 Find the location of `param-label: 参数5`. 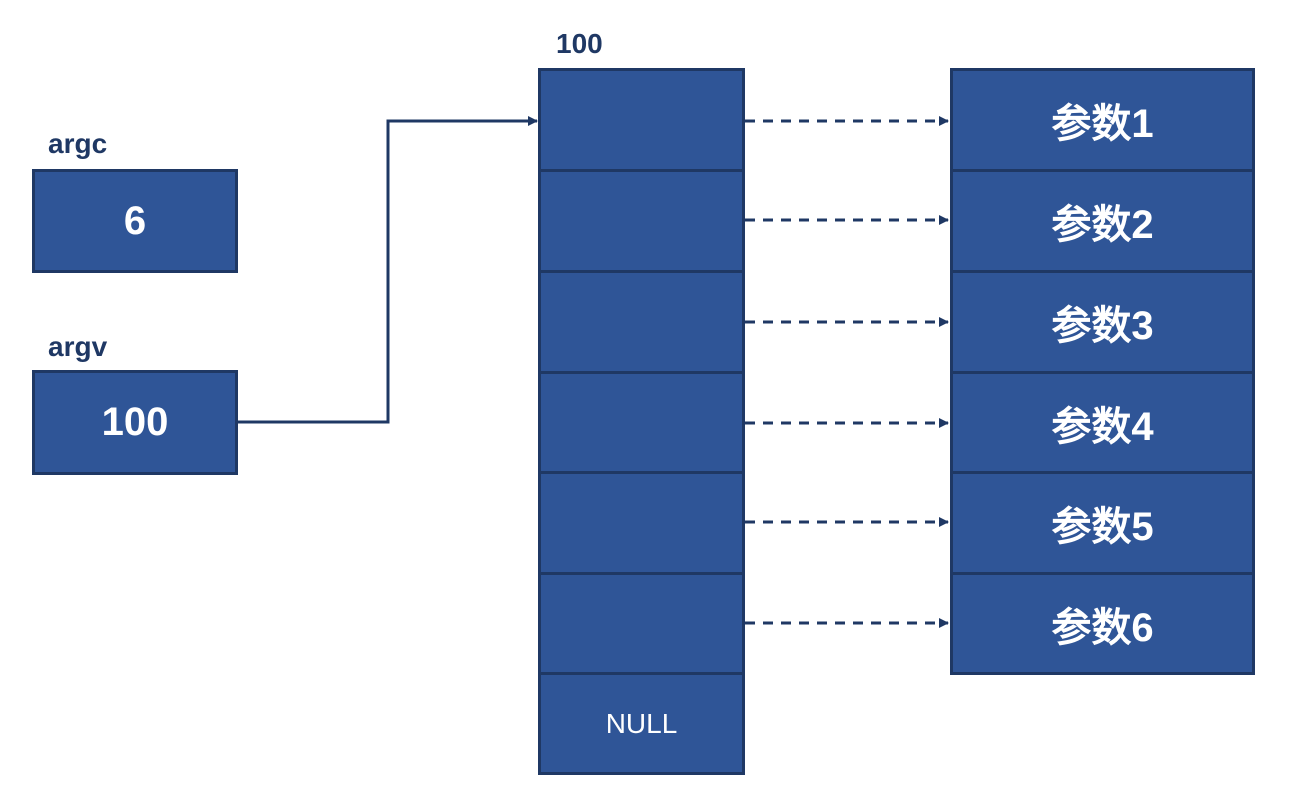

param-label: 参数5 is located at coordinates (1102, 527).